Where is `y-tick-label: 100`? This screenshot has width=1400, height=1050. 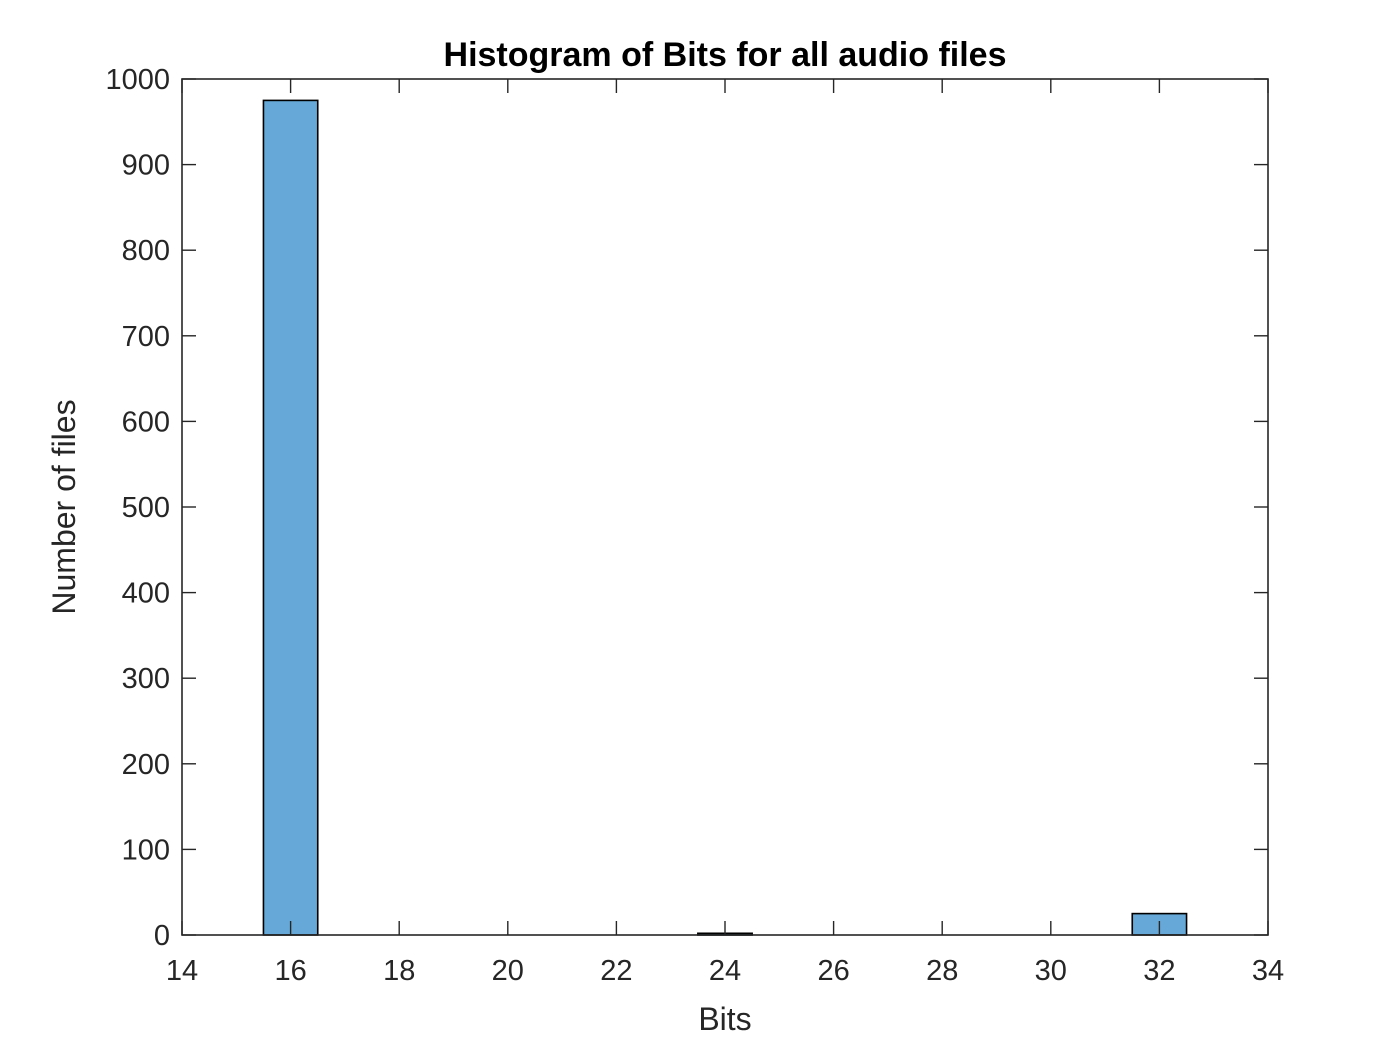 y-tick-label: 100 is located at coordinates (146, 850).